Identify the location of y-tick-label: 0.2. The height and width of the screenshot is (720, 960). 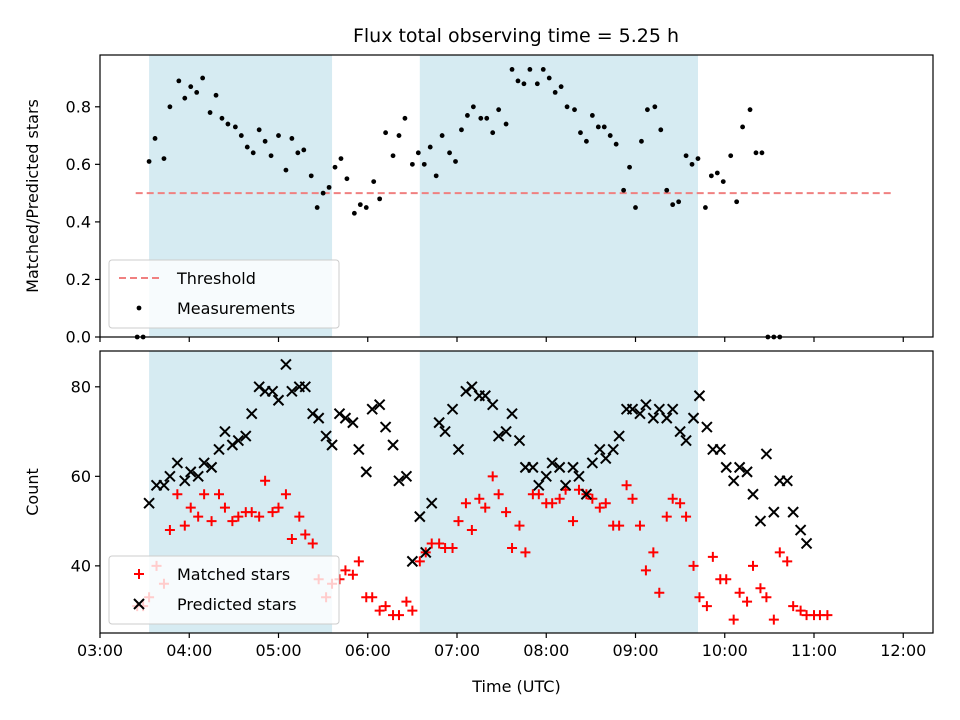
(78, 279).